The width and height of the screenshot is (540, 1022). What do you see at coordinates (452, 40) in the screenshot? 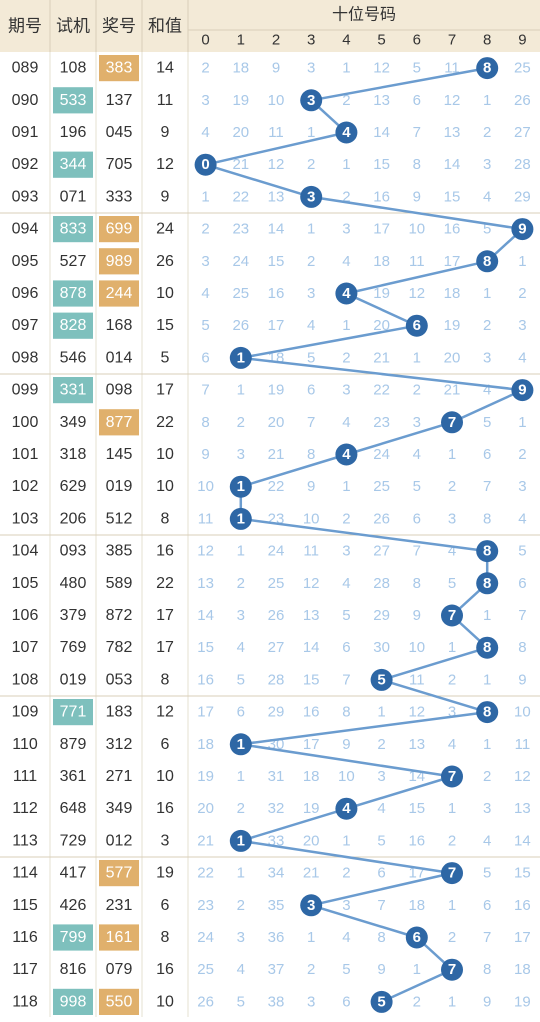
I see `header-digit-7: 7` at bounding box center [452, 40].